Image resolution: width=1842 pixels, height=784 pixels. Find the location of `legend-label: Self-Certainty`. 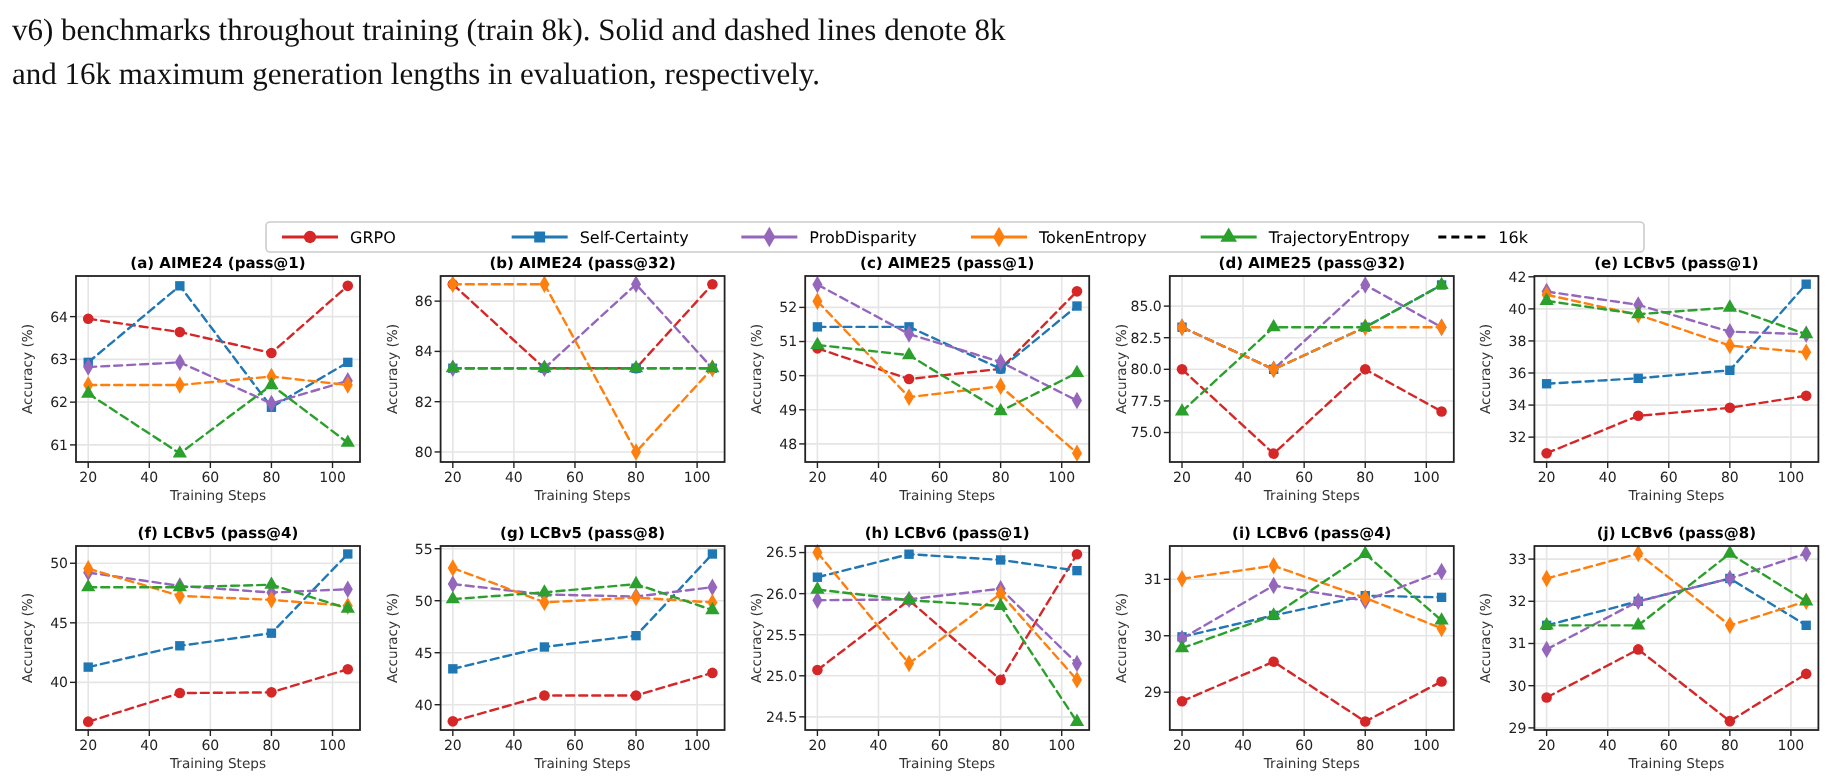

legend-label: Self-Certainty is located at coordinates (634, 237).